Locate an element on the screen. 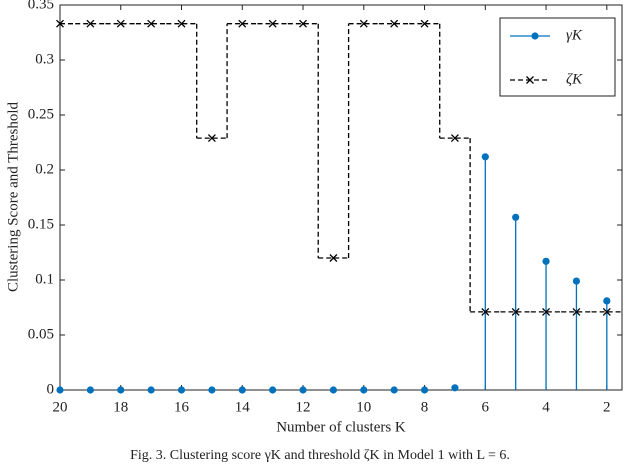  x-tick-label: 18 is located at coordinates (120, 407).